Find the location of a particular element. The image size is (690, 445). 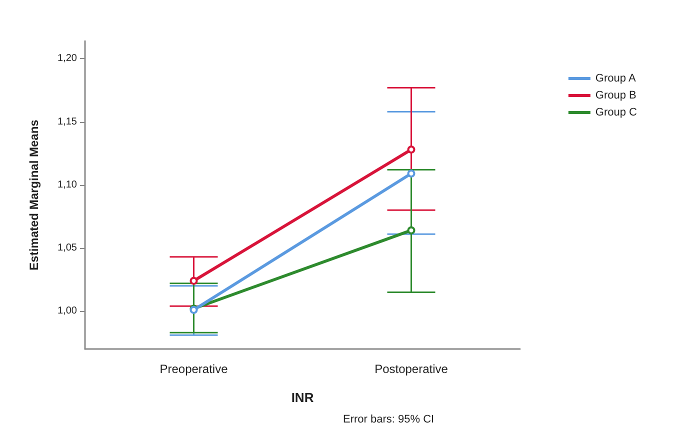

legend-label: Group C is located at coordinates (616, 112).